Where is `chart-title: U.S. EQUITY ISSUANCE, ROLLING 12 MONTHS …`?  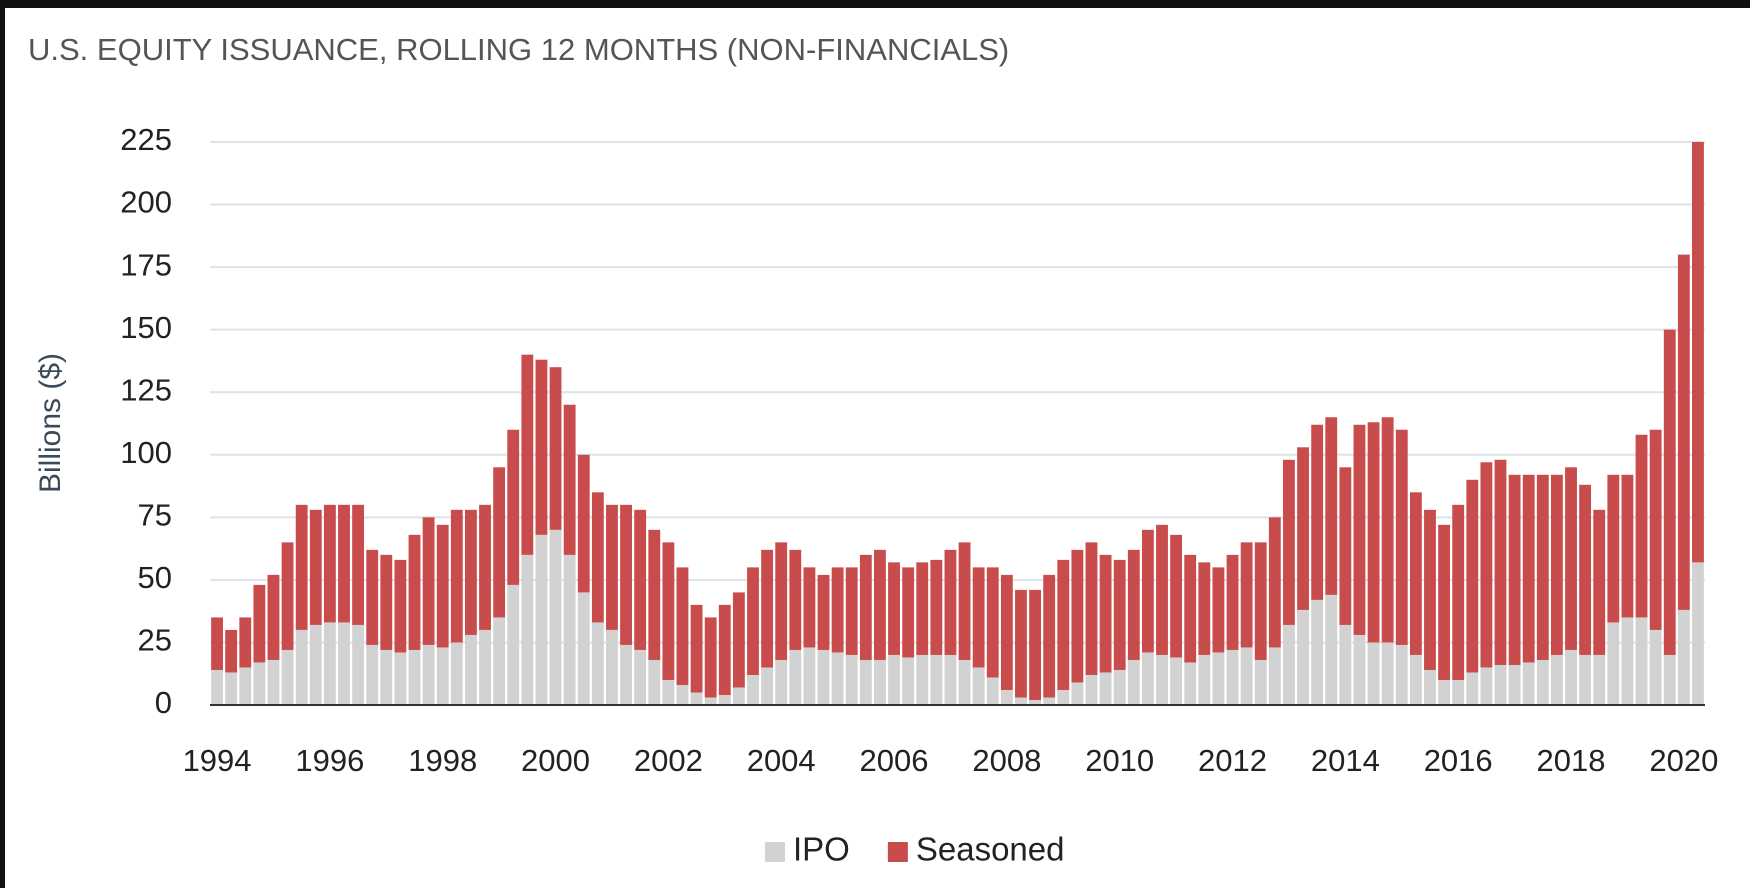 chart-title: U.S. EQUITY ISSUANCE, ROLLING 12 MONTHS … is located at coordinates (518, 49).